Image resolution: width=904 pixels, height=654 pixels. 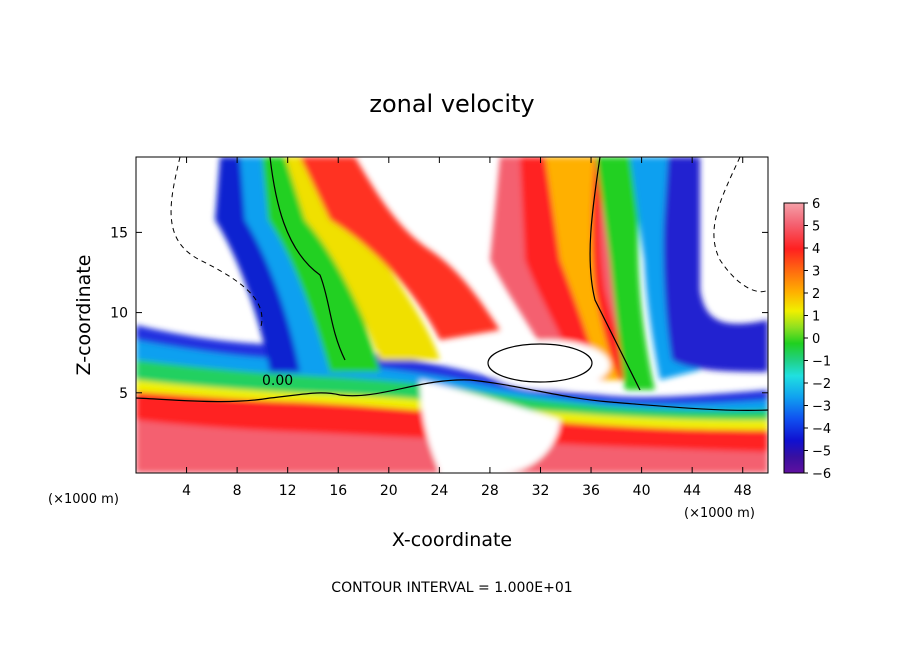 I want to click on colorbar-ticks: 6 5 4 3 2 1 0 −1 −2 −3 −4 −5 −6, so click(x=817, y=339).